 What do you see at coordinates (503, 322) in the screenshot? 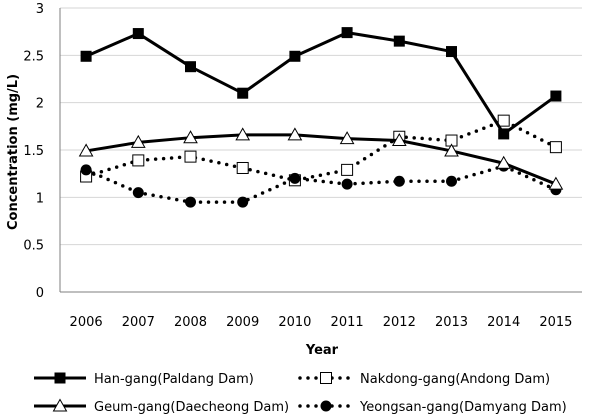
I see `x-tick-label: 2014` at bounding box center [503, 322].